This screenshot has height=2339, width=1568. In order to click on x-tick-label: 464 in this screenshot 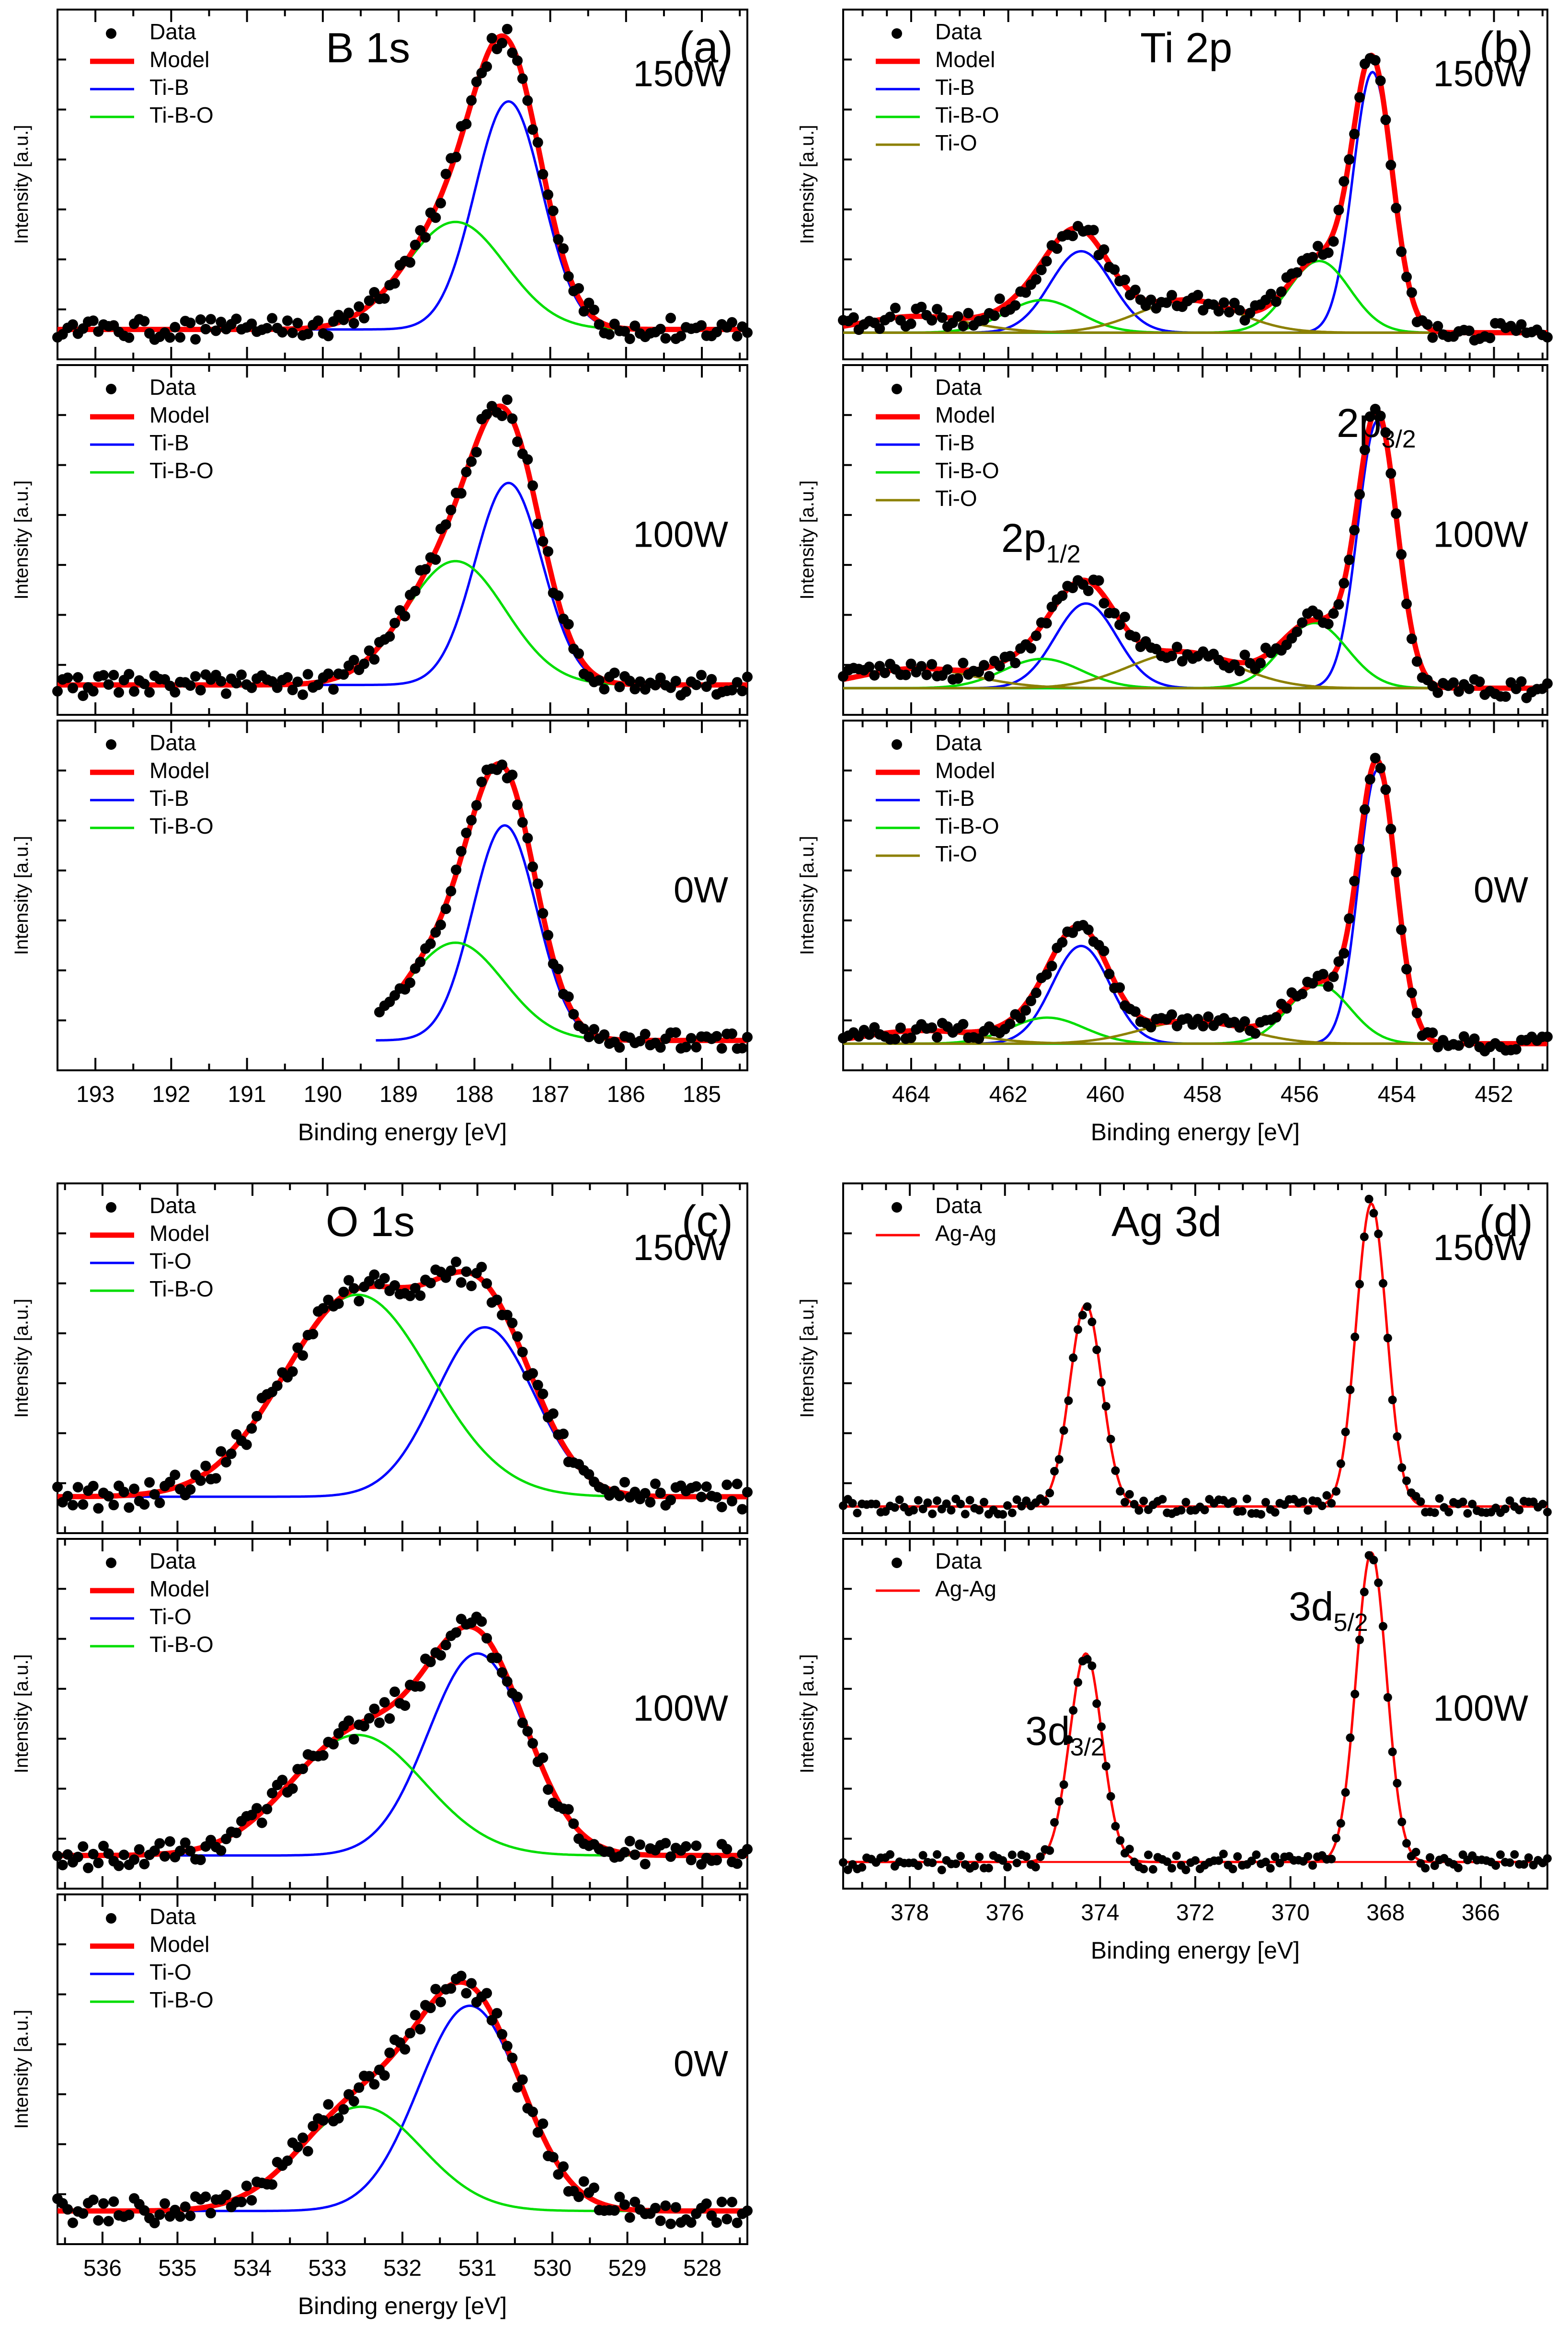, I will do `click(911, 1094)`.